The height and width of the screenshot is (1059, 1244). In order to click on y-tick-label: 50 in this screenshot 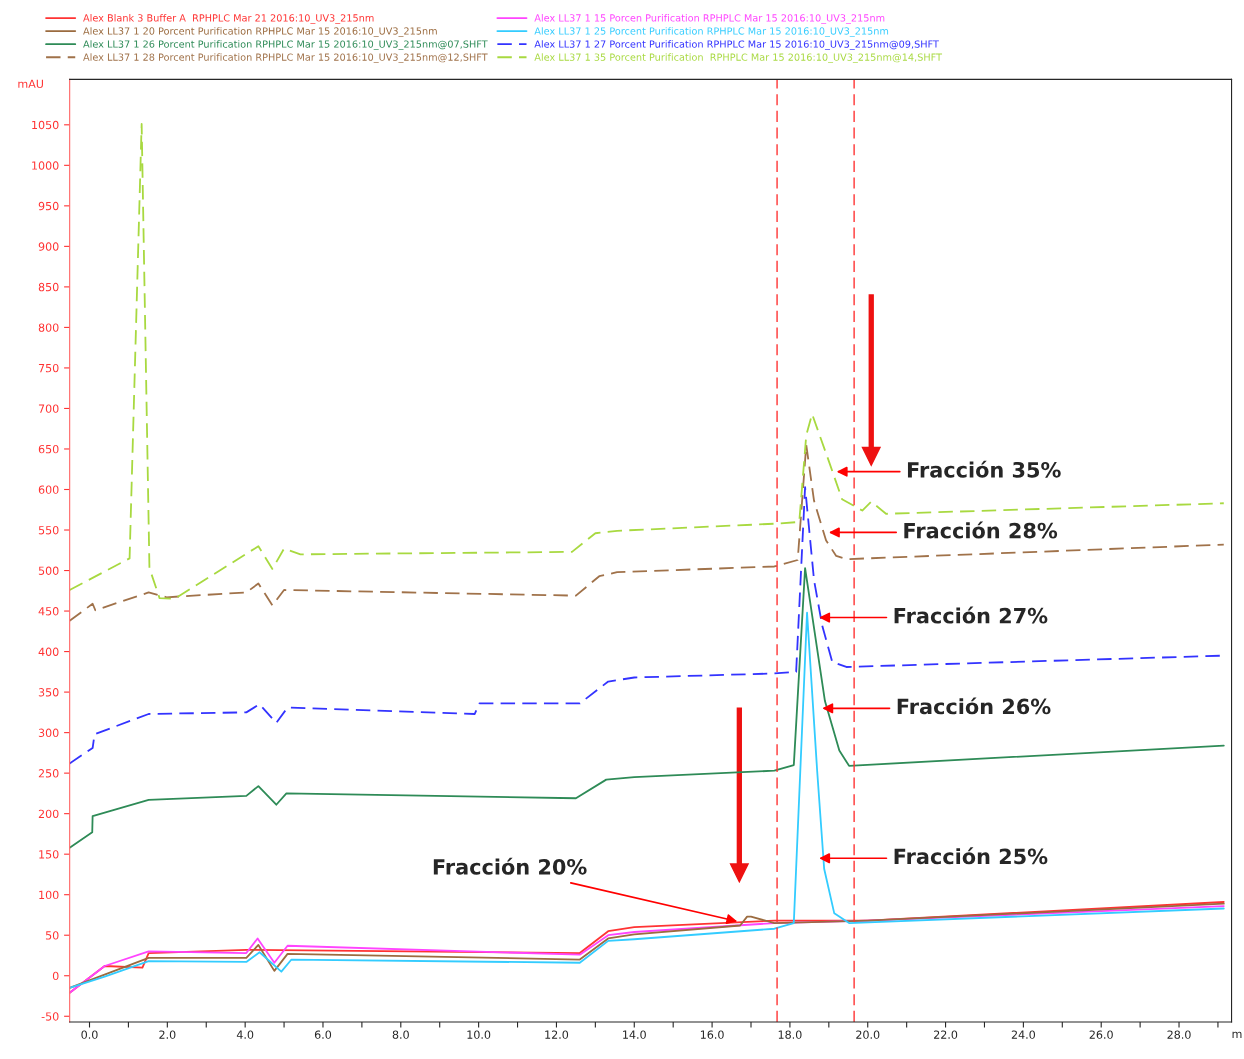, I will do `click(52, 935)`.